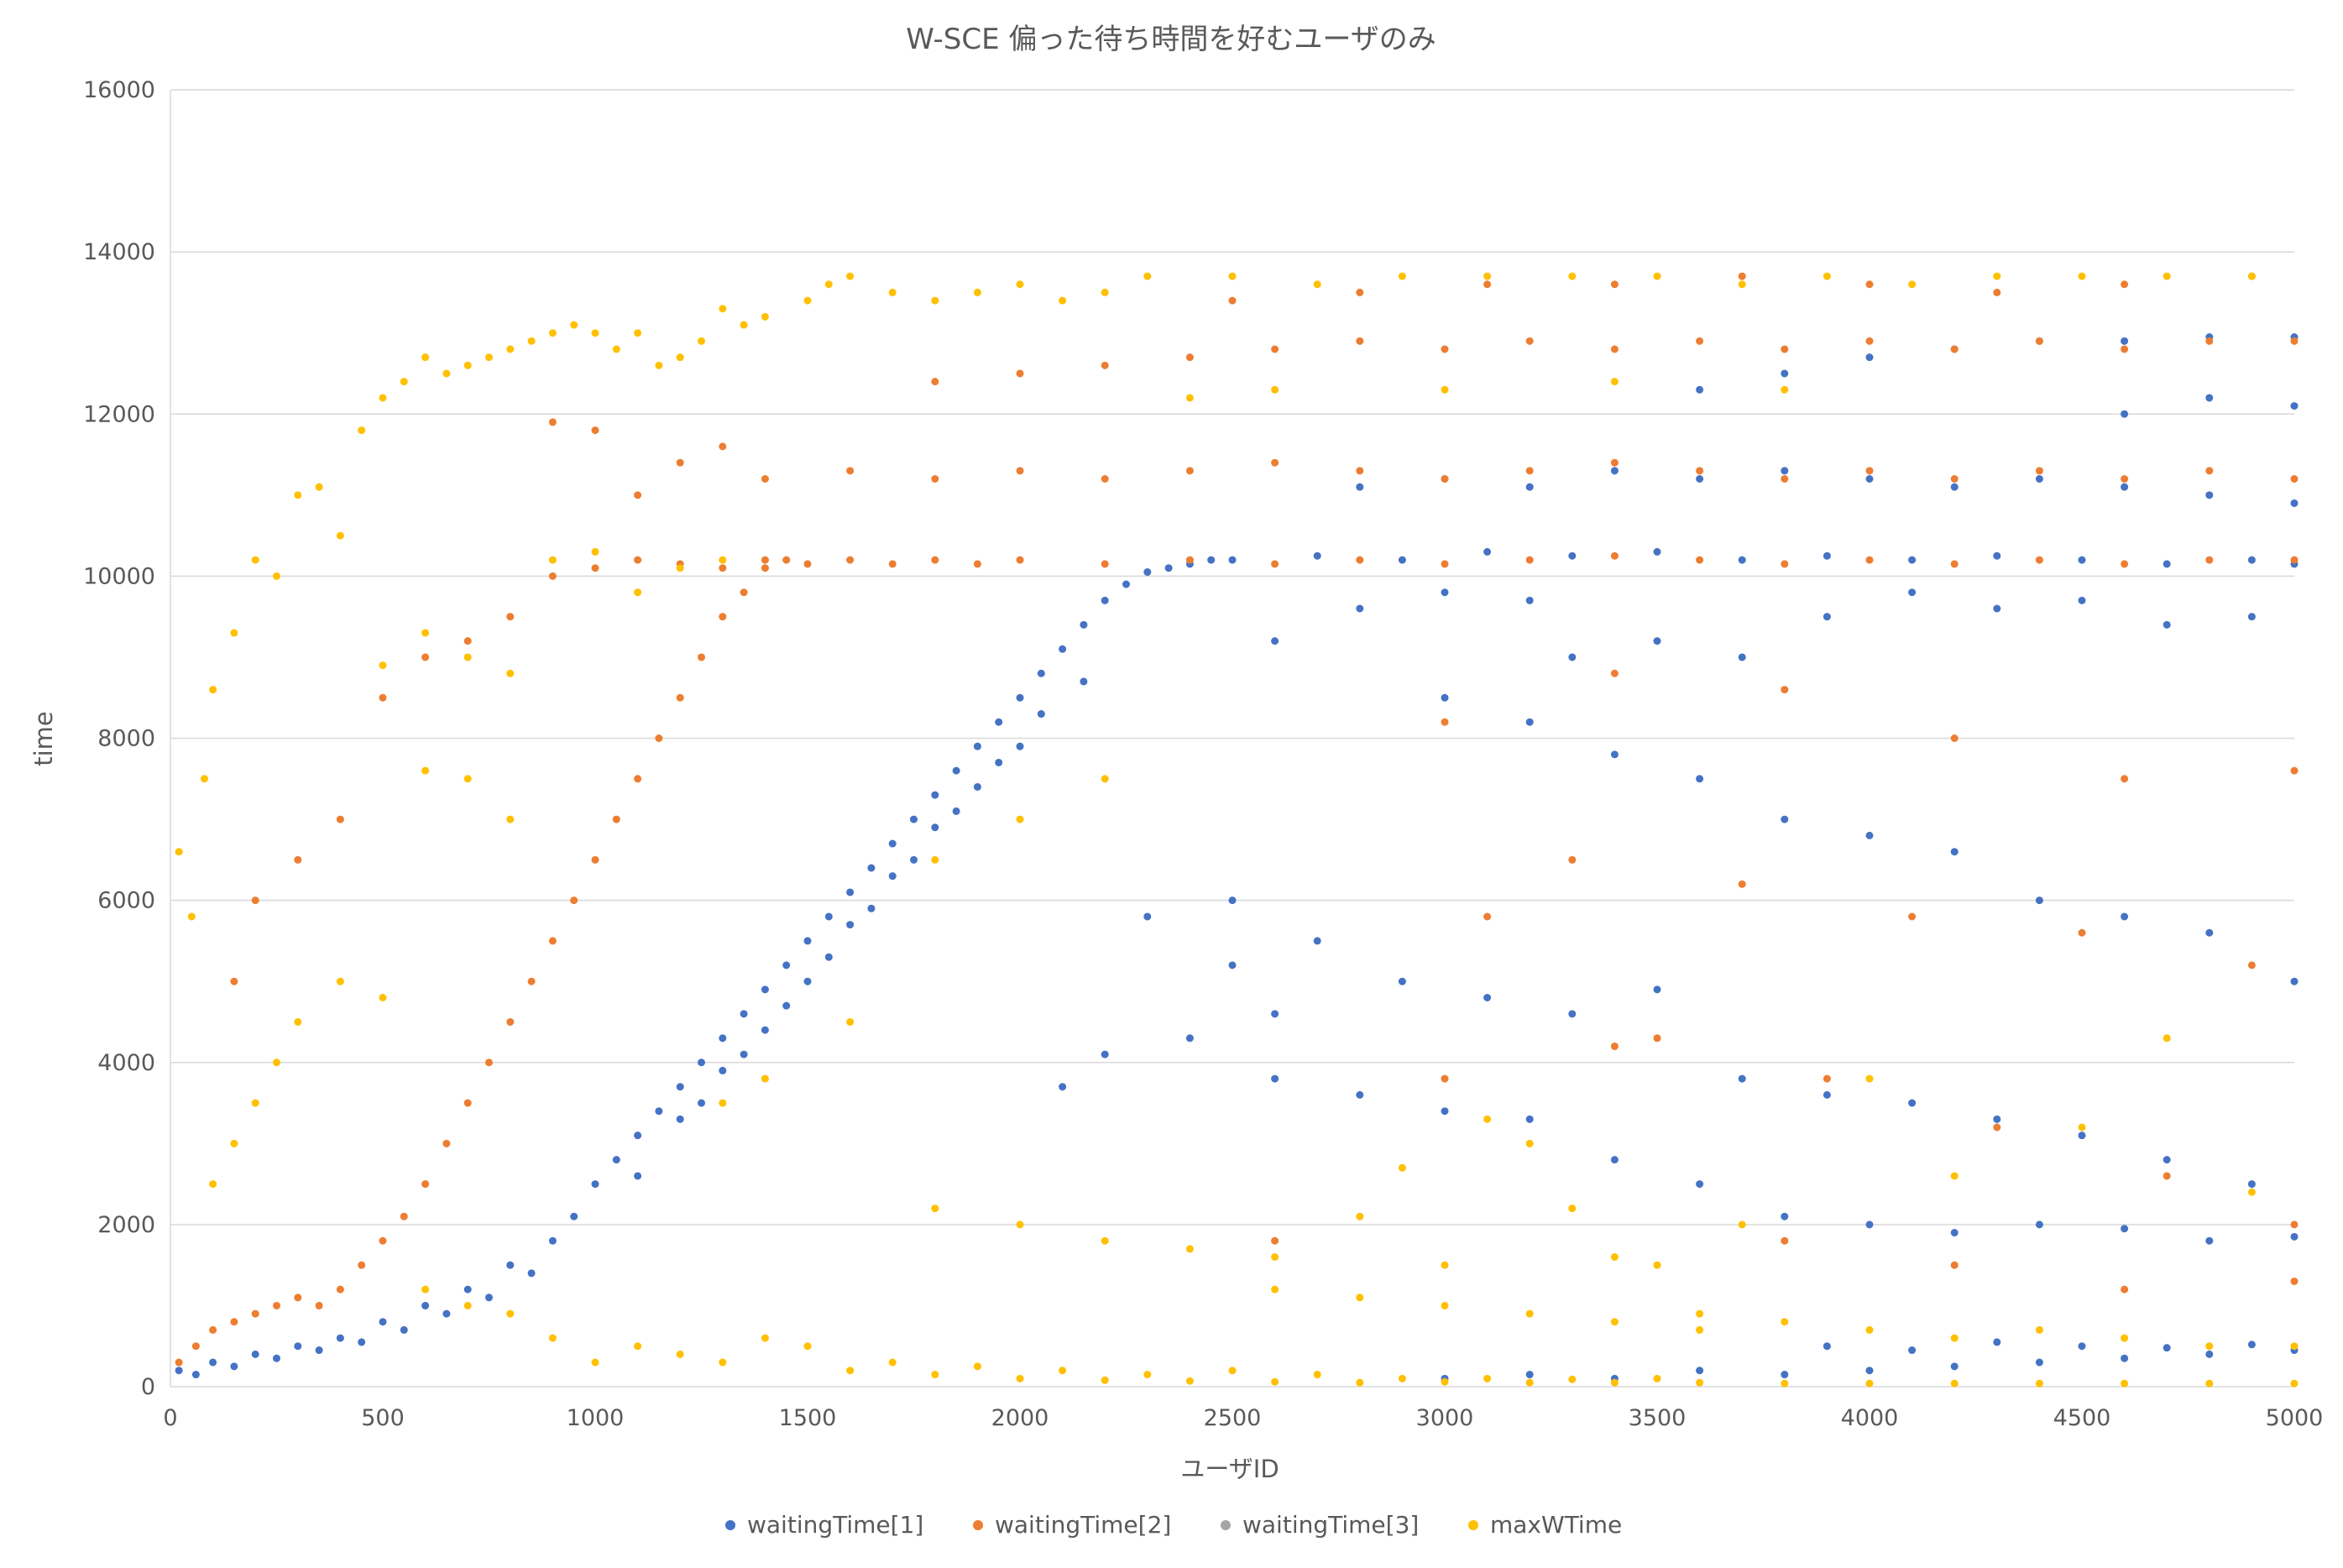 Image resolution: width=2343 pixels, height=1568 pixels. Describe the element at coordinates (119, 90) in the screenshot. I see `y-tick-label: 16000` at that location.